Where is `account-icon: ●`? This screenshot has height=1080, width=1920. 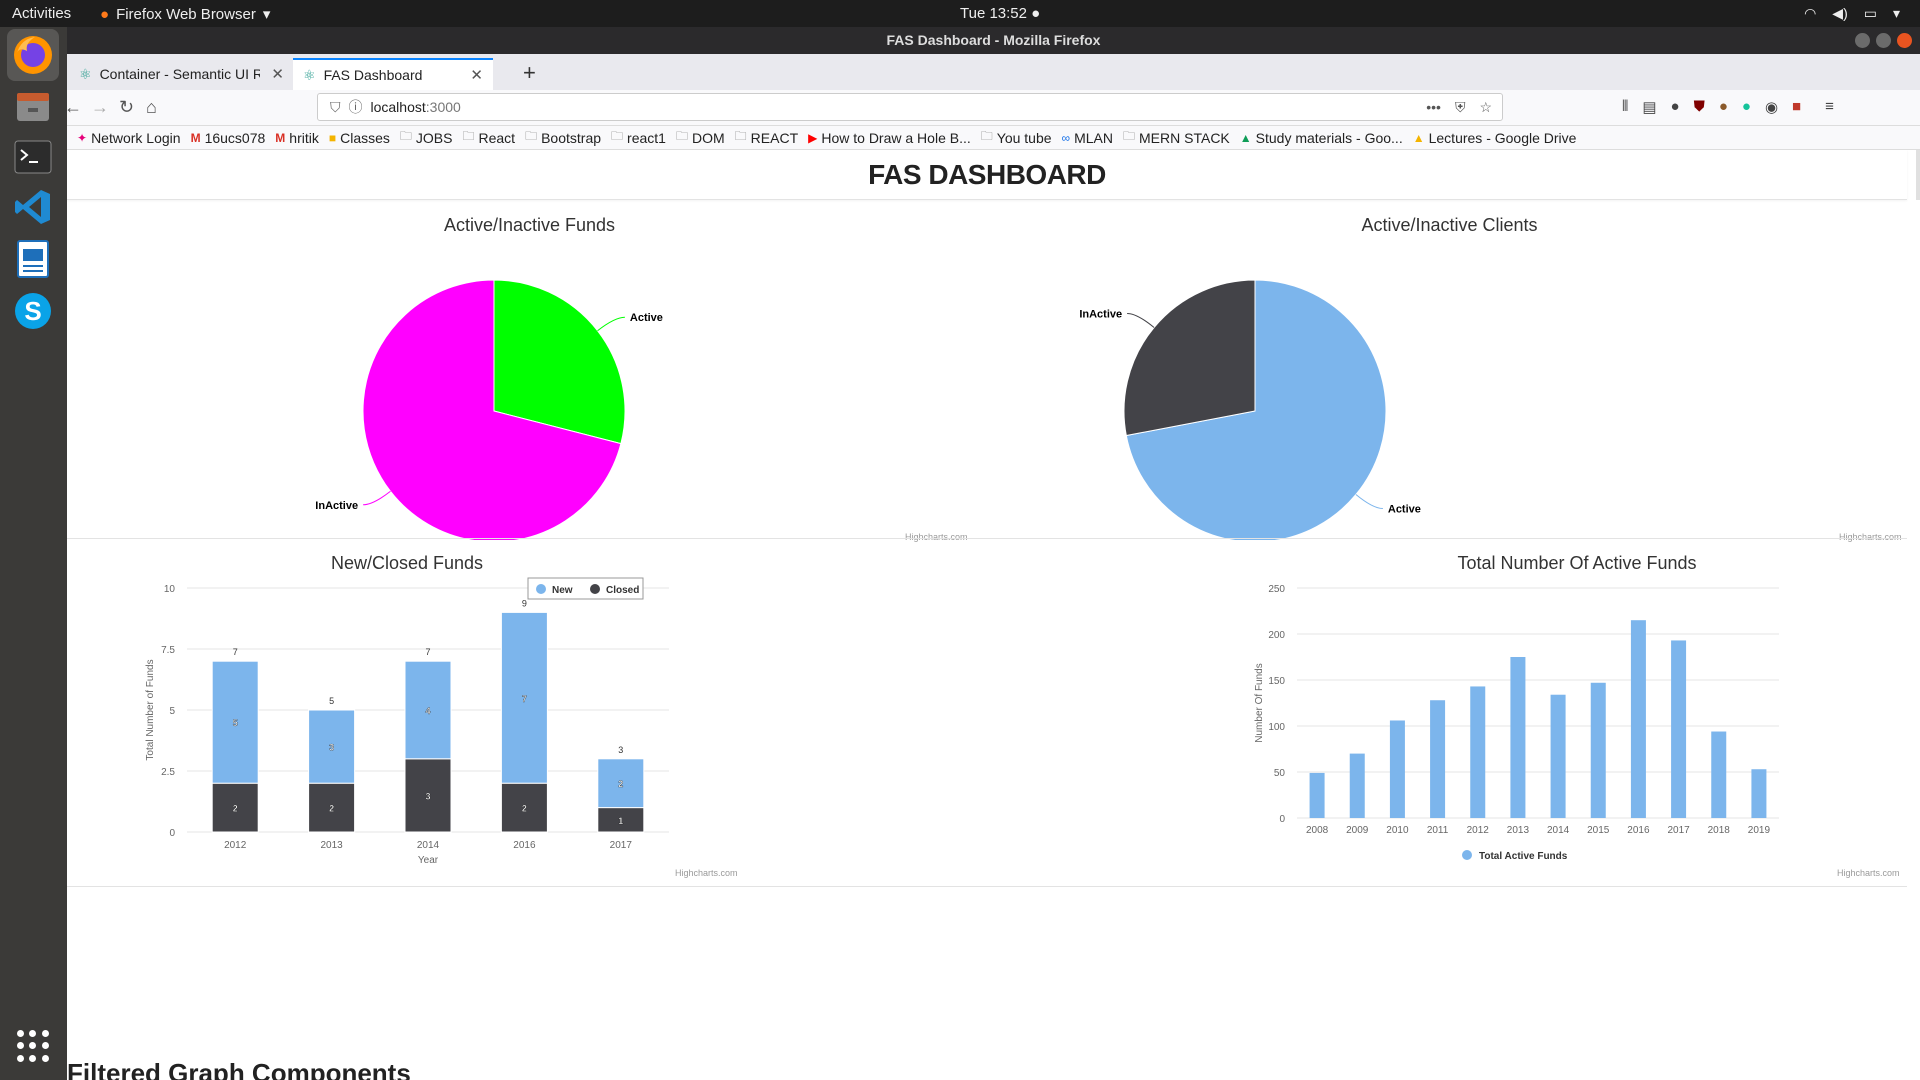 account-icon: ● is located at coordinates (1675, 106).